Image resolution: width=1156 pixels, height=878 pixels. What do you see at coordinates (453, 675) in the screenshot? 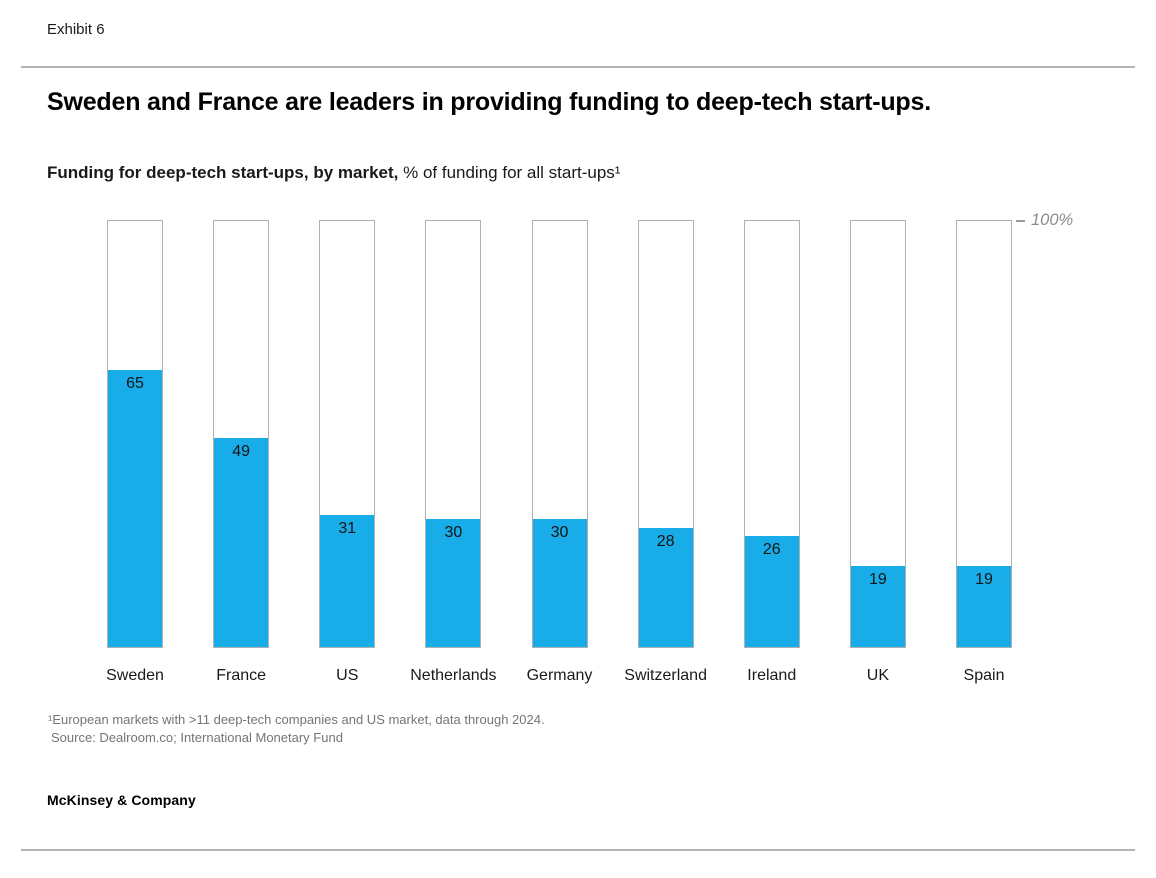
I see `x-axis-category-label: Netherlands` at bounding box center [453, 675].